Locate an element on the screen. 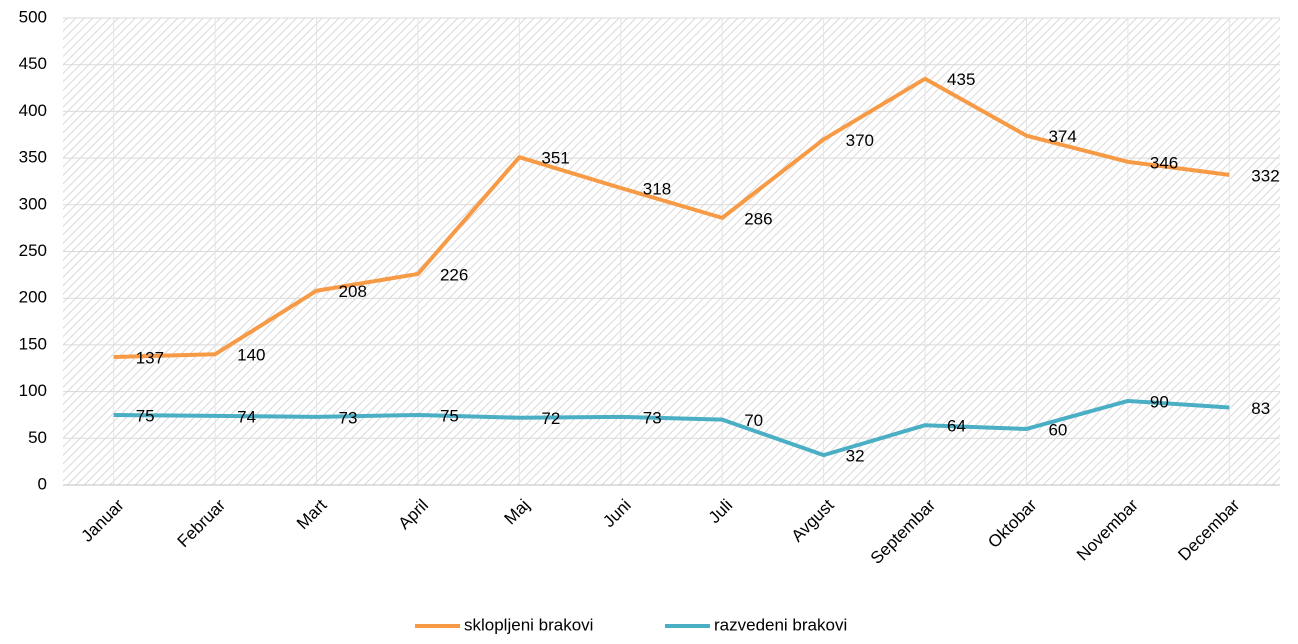  x-tick-label: Februar is located at coordinates (202, 523).